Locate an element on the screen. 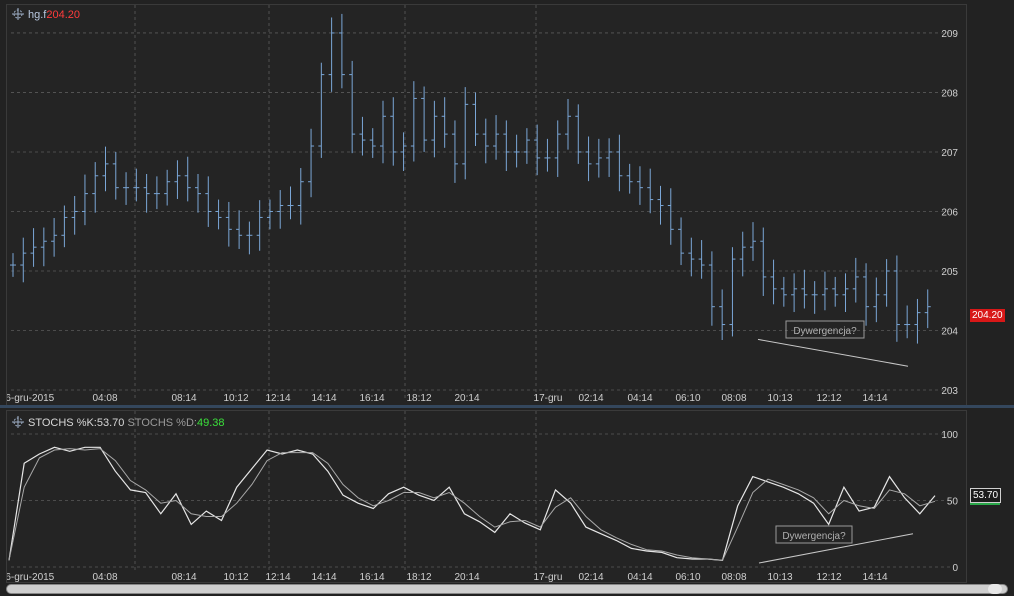 The image size is (1014, 596). y-tick-label: 50 is located at coordinates (953, 502).